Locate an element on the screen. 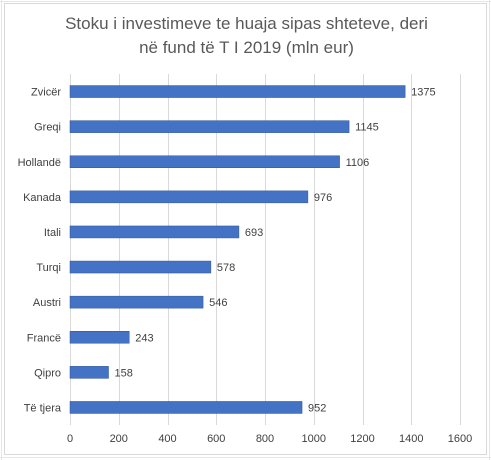 Image resolution: width=491 pixels, height=460 pixels. x-tick-label: 800 is located at coordinates (265, 439).